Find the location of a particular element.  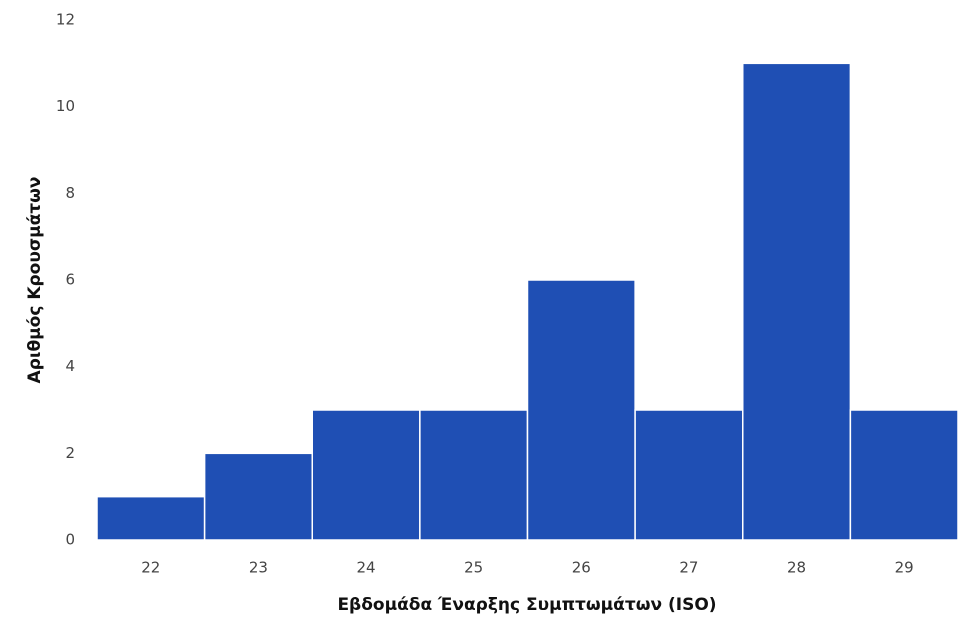

x-tick-label: 27 is located at coordinates (688, 568).